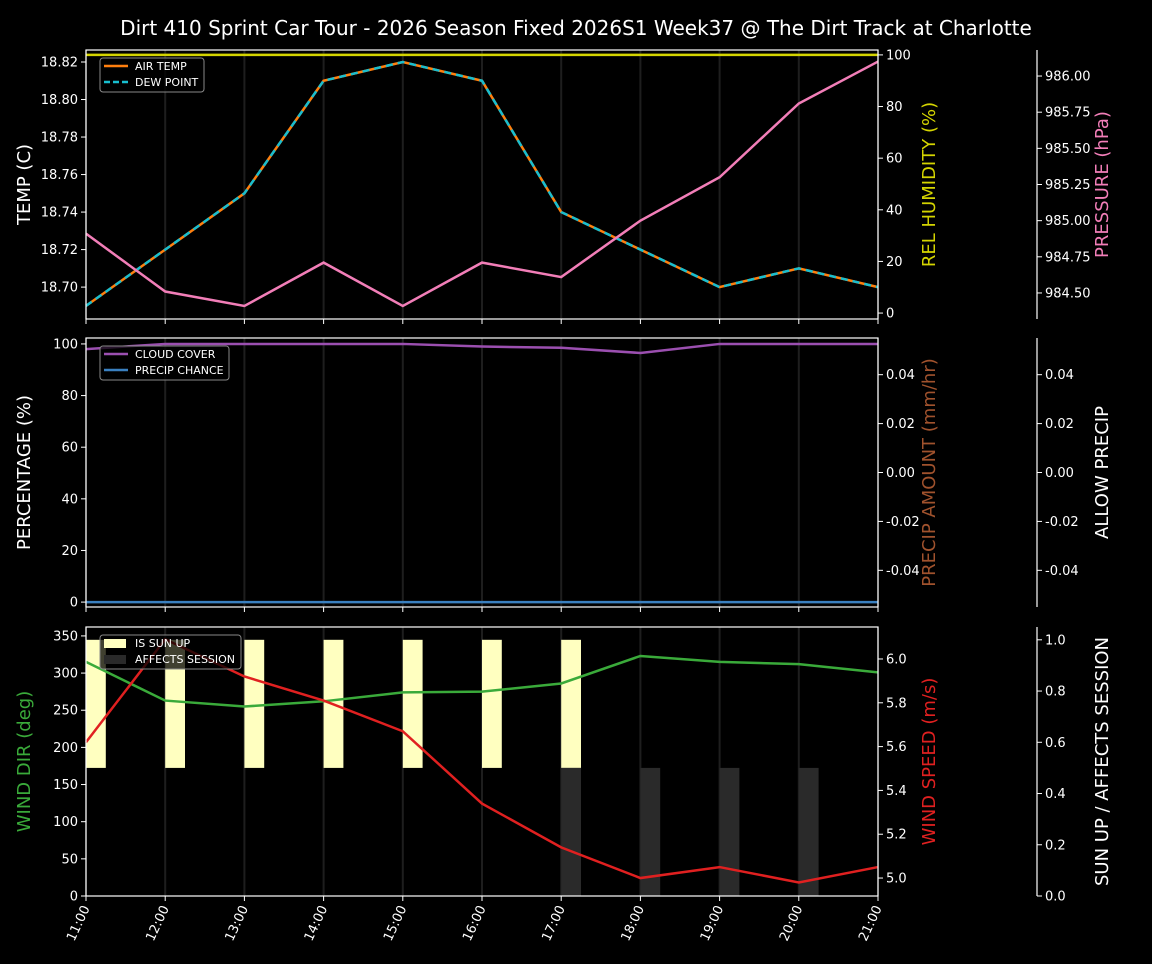 This screenshot has height=964, width=1152. I want to click on legend-box, so click(164, 363).